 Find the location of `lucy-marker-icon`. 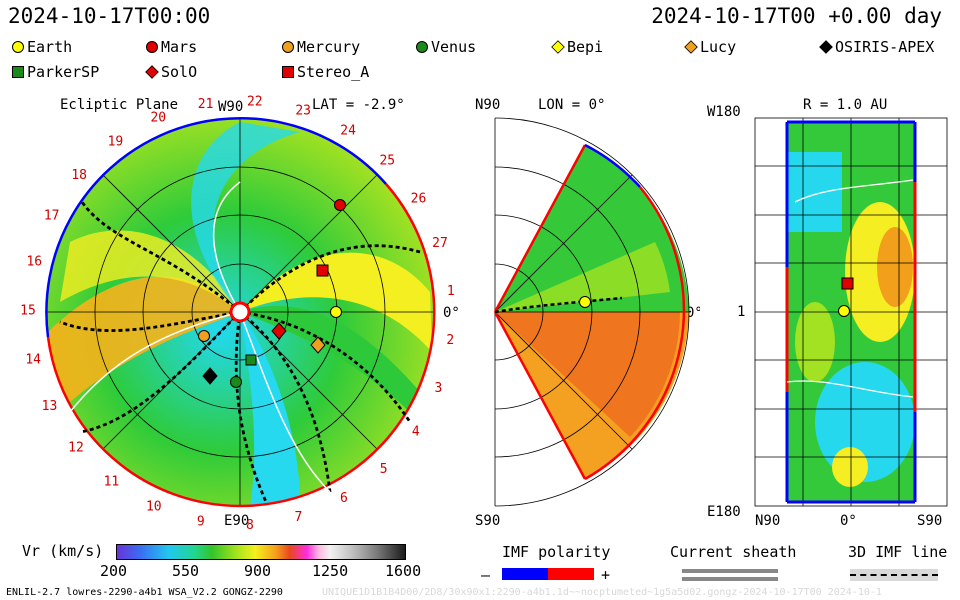

lucy-marker-icon is located at coordinates (691, 47).